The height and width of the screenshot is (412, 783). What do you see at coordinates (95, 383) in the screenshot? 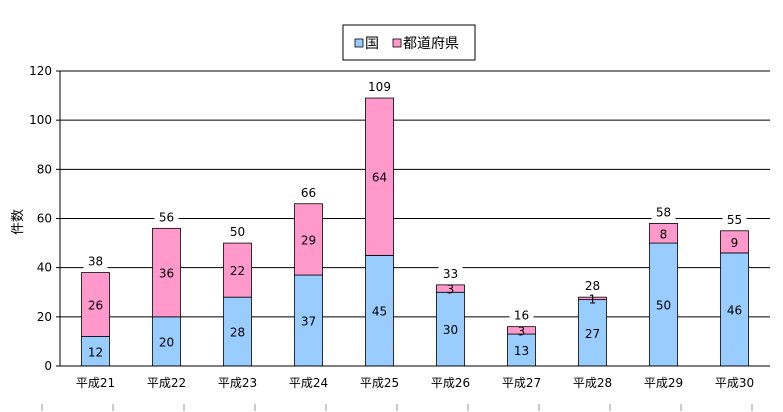
I see `x-tick-label: 平成21` at bounding box center [95, 383].